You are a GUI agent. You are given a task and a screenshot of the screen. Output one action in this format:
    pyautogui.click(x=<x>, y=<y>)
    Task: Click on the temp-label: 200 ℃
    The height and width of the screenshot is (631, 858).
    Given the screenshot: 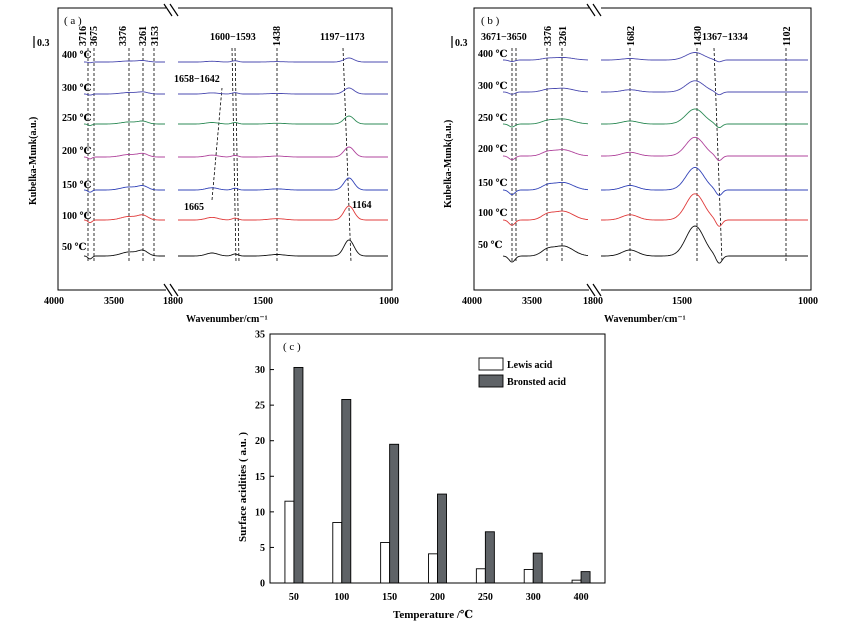 What is the action you would take?
    pyautogui.click(x=493, y=149)
    